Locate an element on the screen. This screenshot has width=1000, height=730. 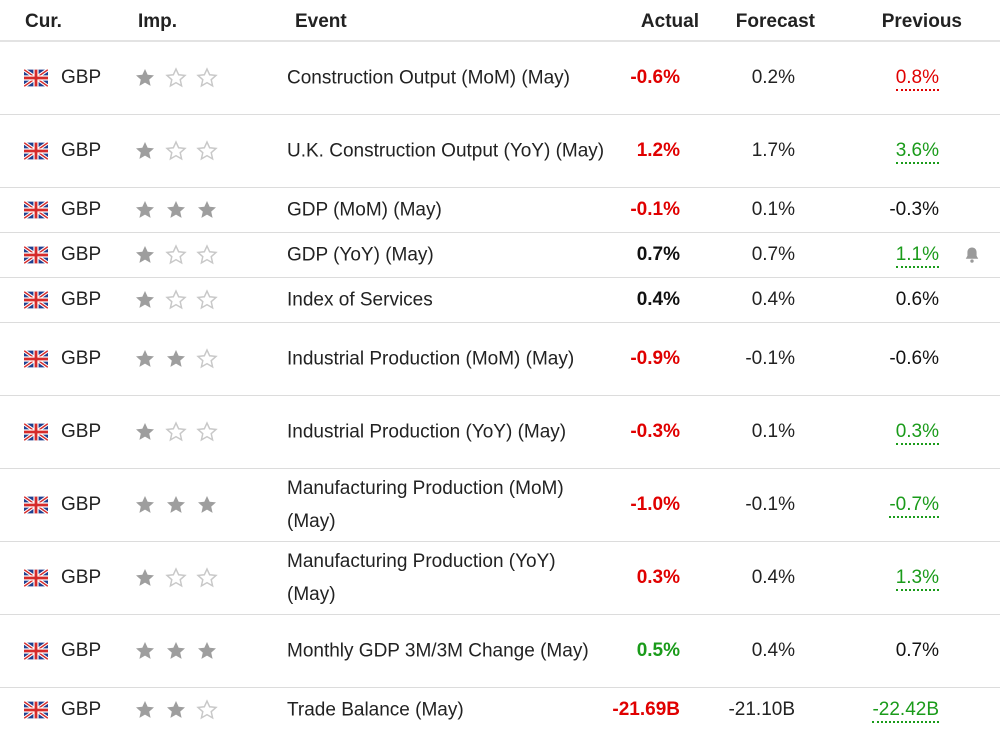
header-importance: Imp. is located at coordinates (158, 21).